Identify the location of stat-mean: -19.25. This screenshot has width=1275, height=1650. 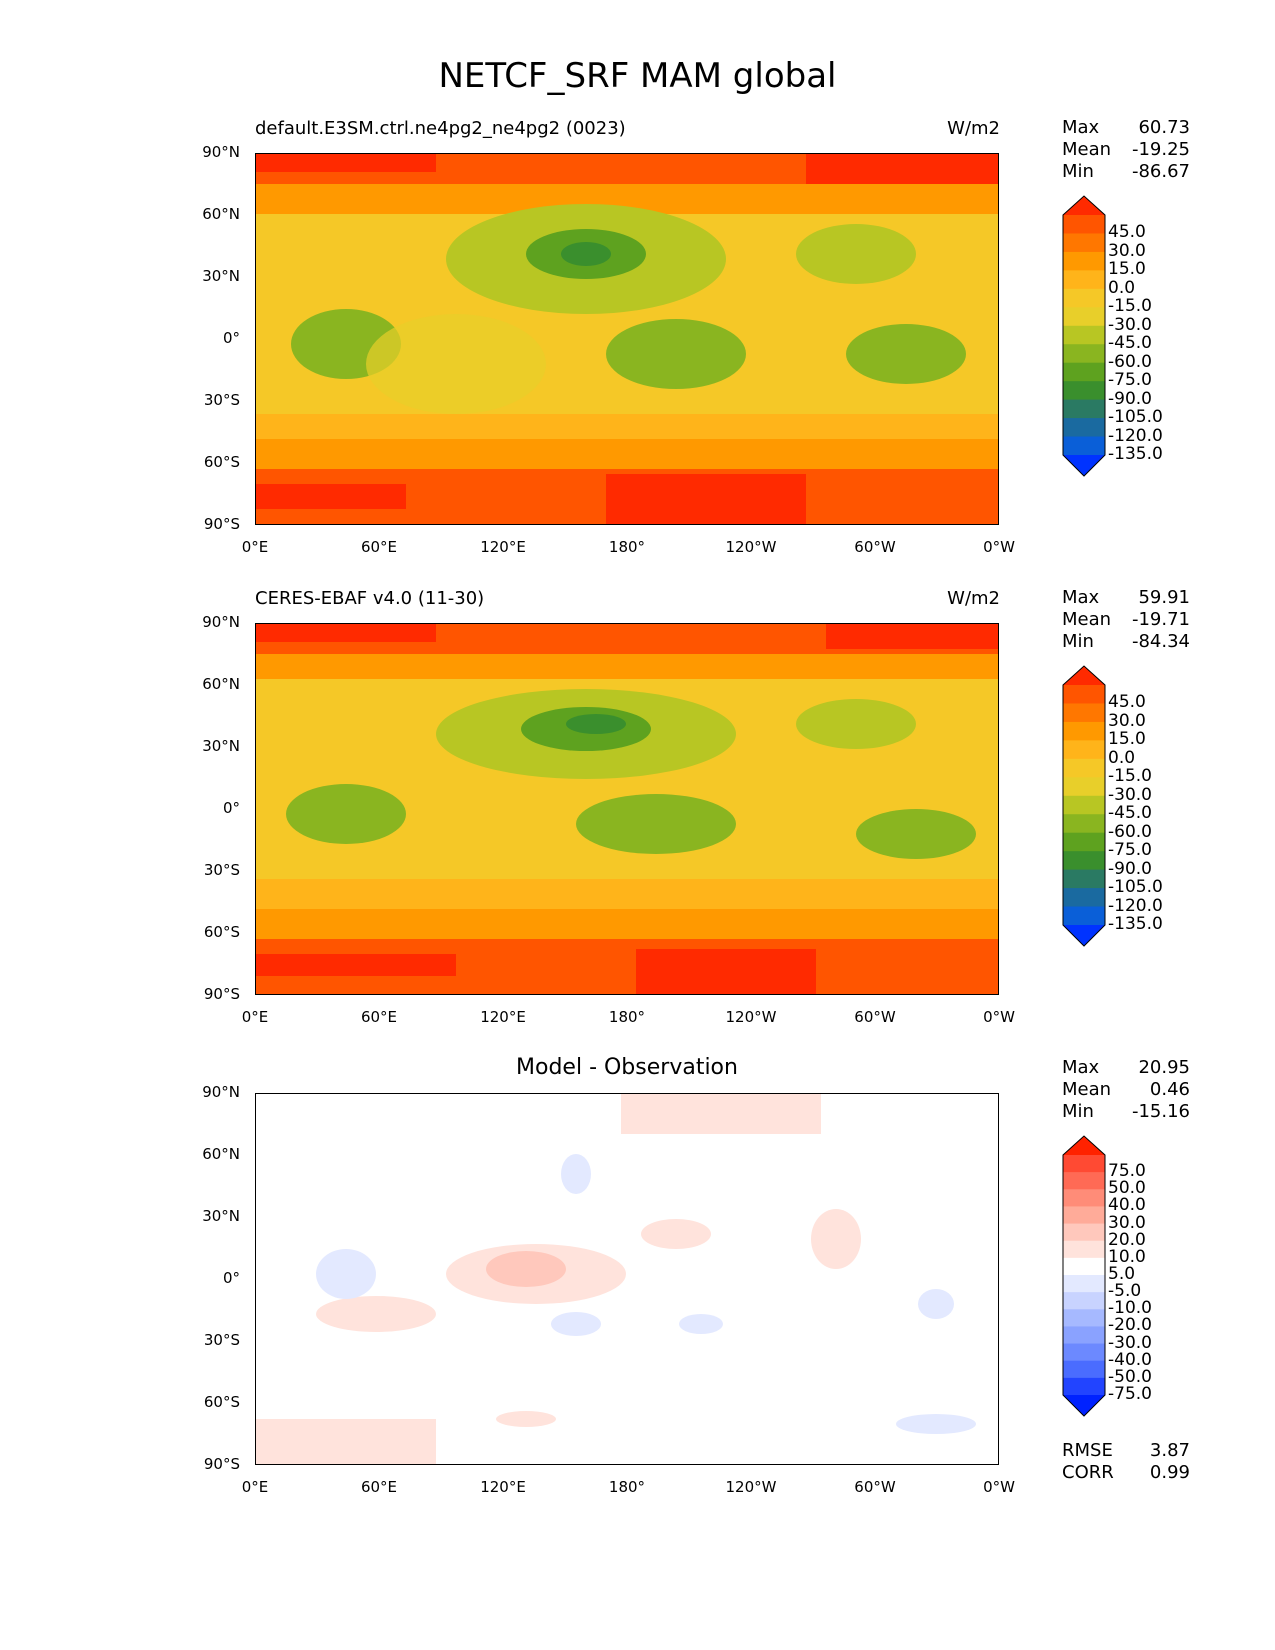
(1160, 149).